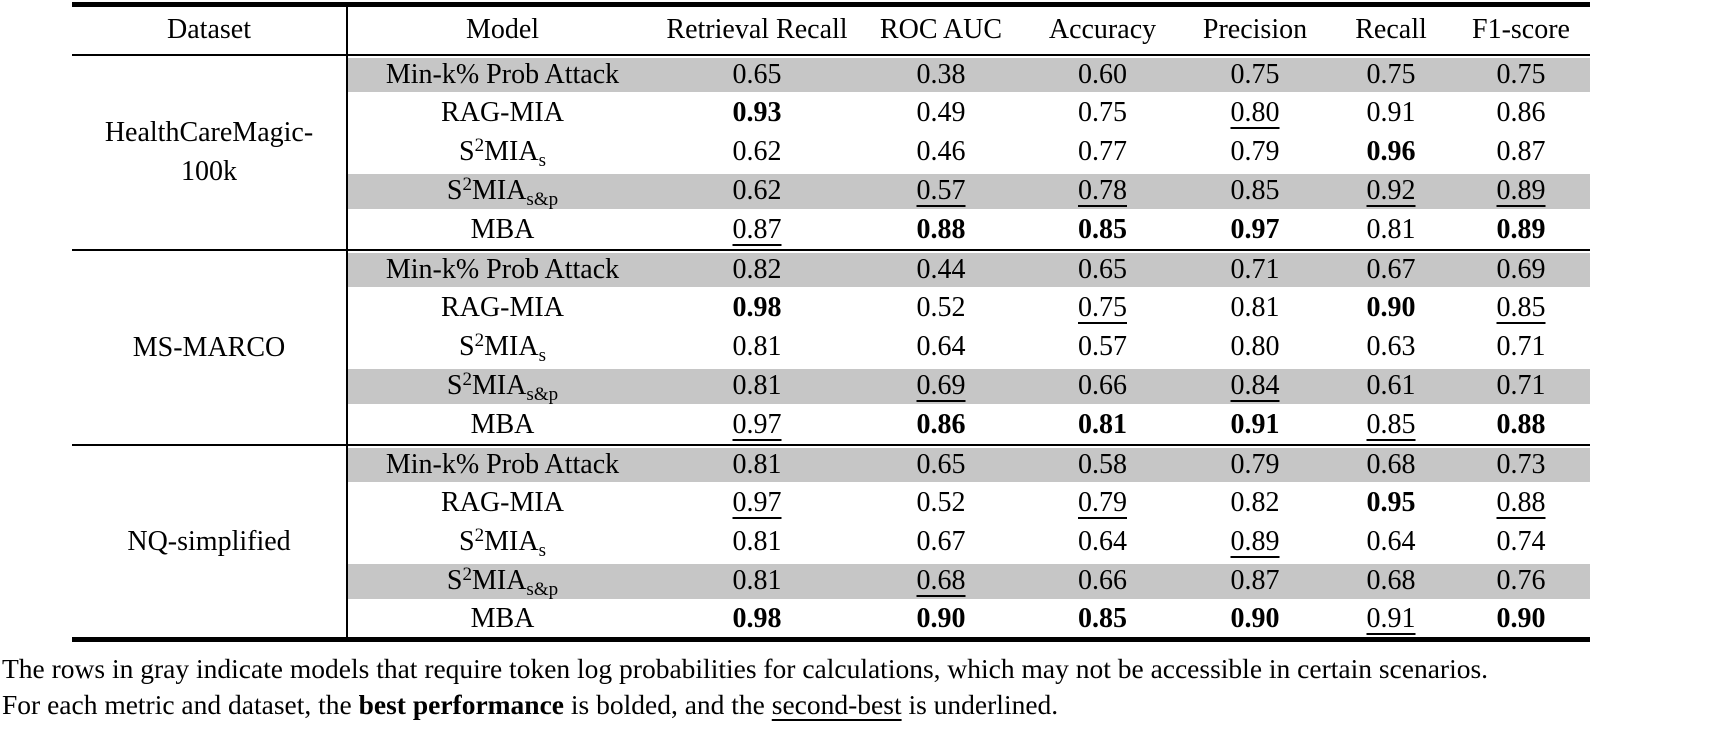  I want to click on table-row: S2MIAs&p 0.62 0.57 0.78 0.85 0.92 0.89, so click(831, 191).